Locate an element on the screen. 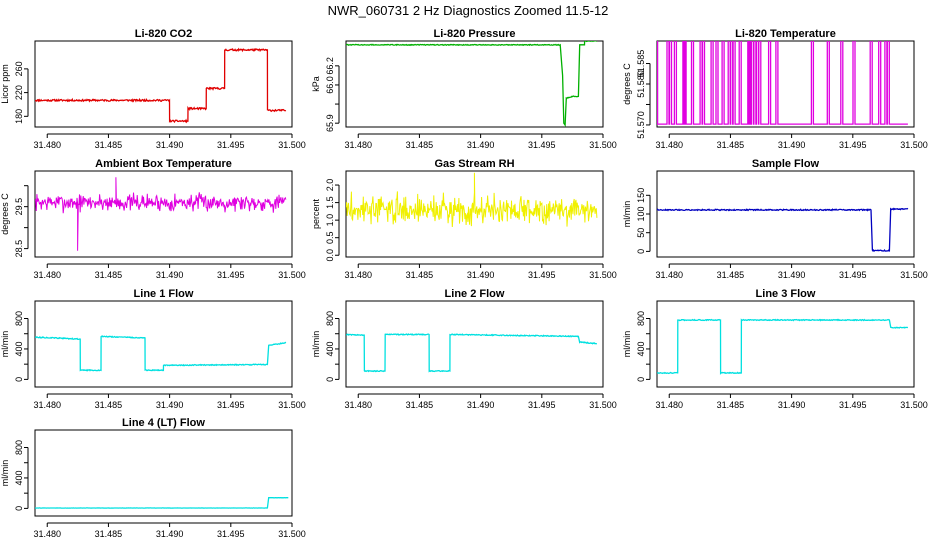  y-axis: 28.5 29.5 is located at coordinates (21, 221).